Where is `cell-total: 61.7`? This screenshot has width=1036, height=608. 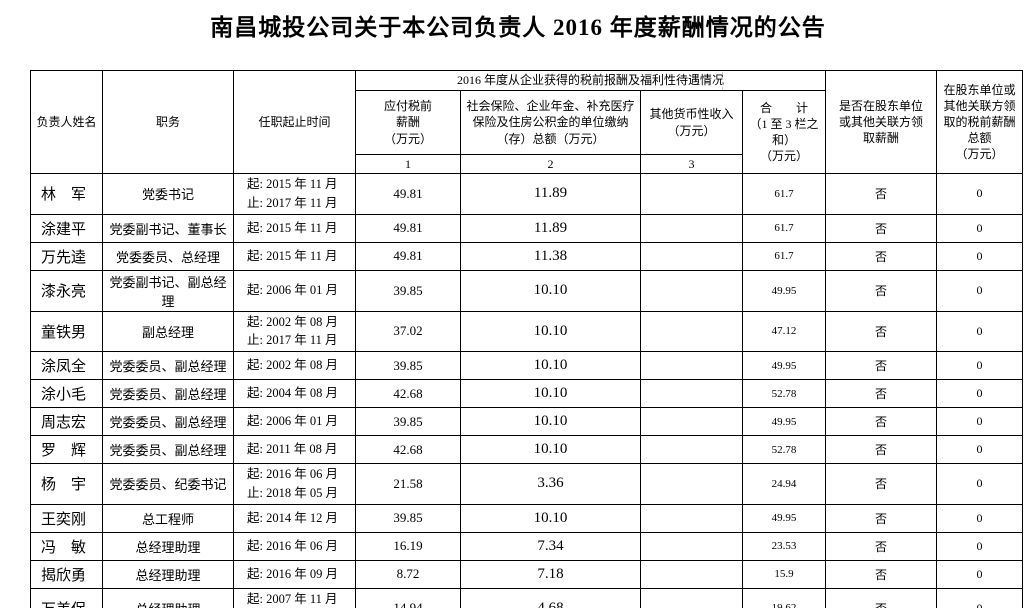
cell-total: 61.7 is located at coordinates (784, 194).